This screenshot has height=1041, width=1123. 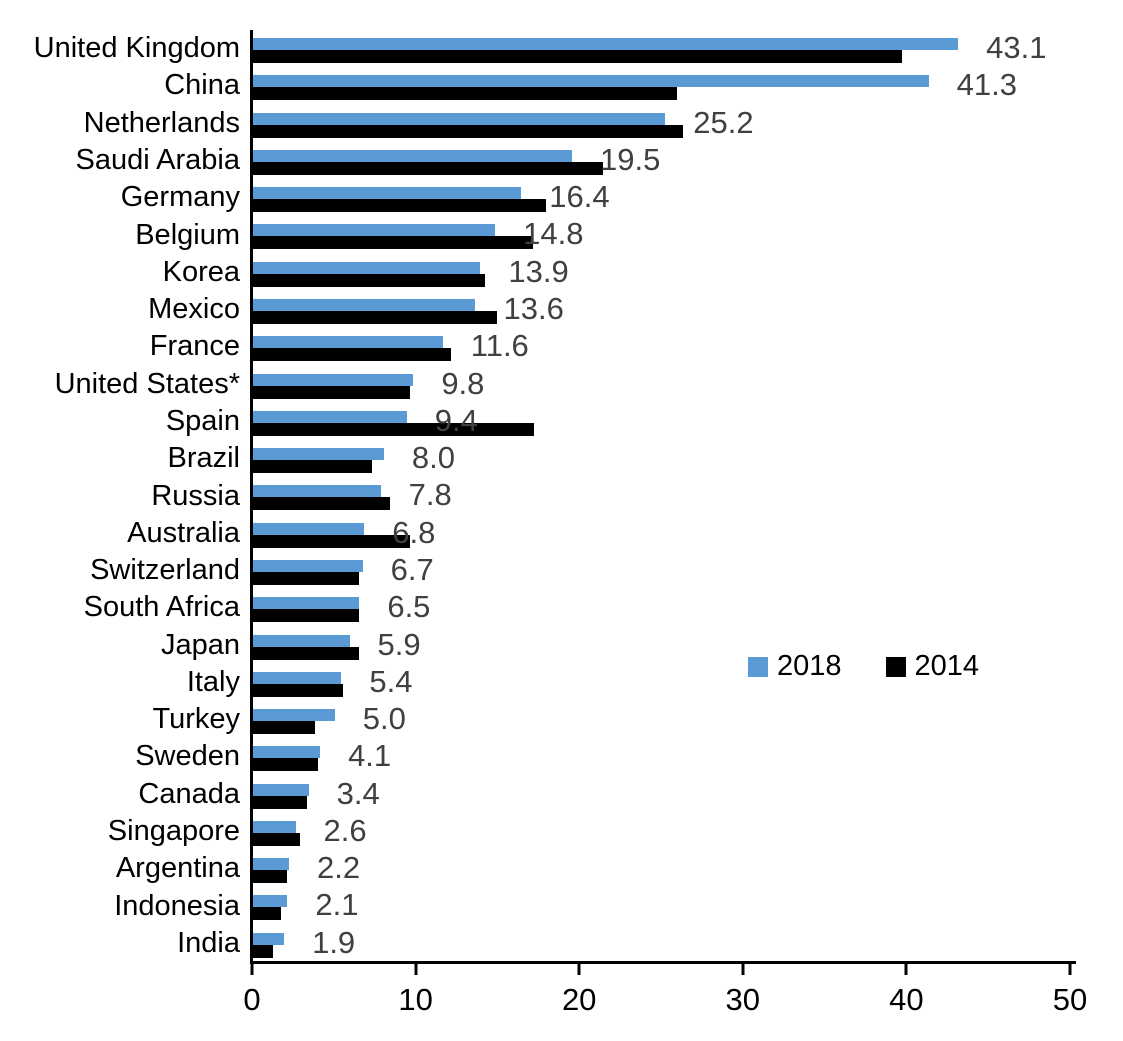 I want to click on x-tick-label-30: 30, so click(x=743, y=999).